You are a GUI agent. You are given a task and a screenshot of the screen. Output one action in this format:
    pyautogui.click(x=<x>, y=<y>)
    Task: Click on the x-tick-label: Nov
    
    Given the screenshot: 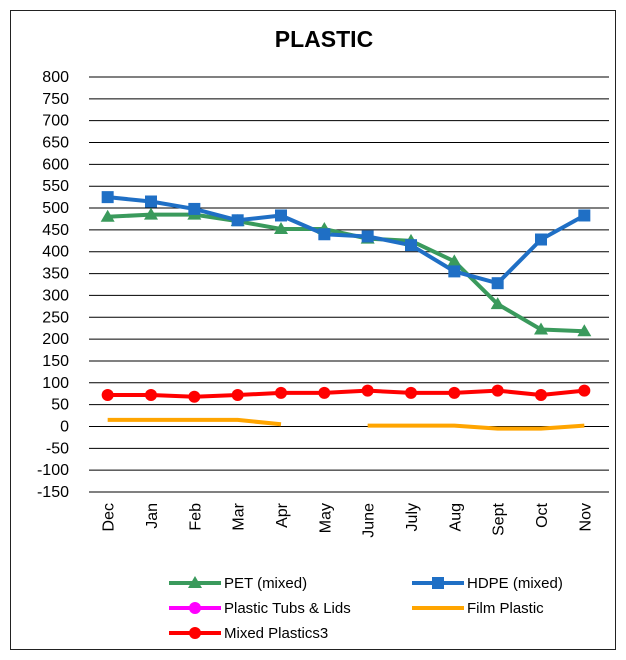 What is the action you would take?
    pyautogui.click(x=585, y=517)
    